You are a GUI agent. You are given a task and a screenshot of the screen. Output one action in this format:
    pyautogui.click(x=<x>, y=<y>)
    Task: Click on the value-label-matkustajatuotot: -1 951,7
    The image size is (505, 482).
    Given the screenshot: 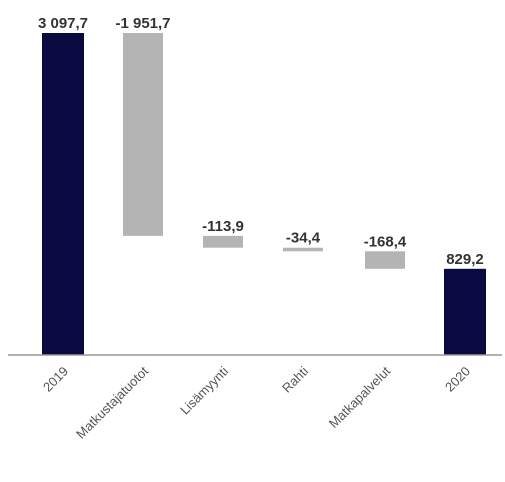 What is the action you would take?
    pyautogui.click(x=142, y=23)
    